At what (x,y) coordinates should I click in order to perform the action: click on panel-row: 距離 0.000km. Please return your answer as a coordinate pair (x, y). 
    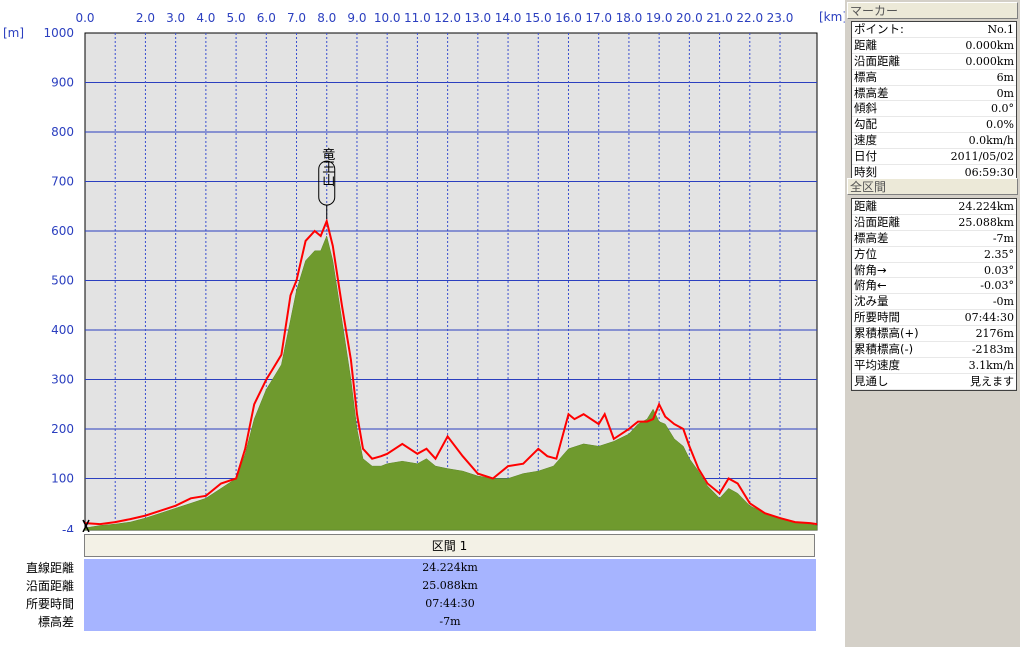
    Looking at the image, I should click on (934, 46).